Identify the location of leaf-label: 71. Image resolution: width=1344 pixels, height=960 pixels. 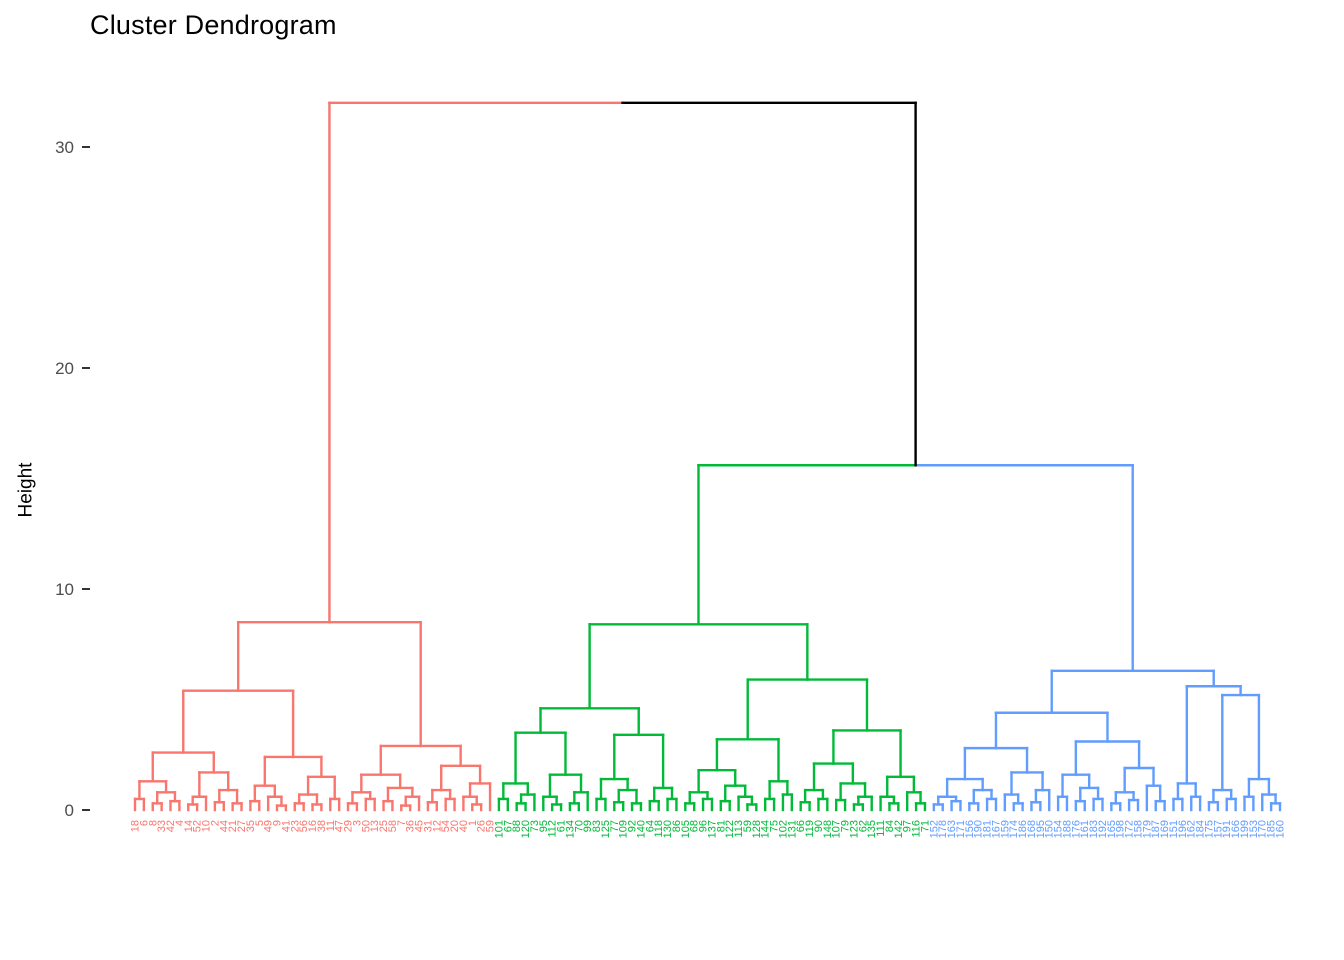
(925, 826).